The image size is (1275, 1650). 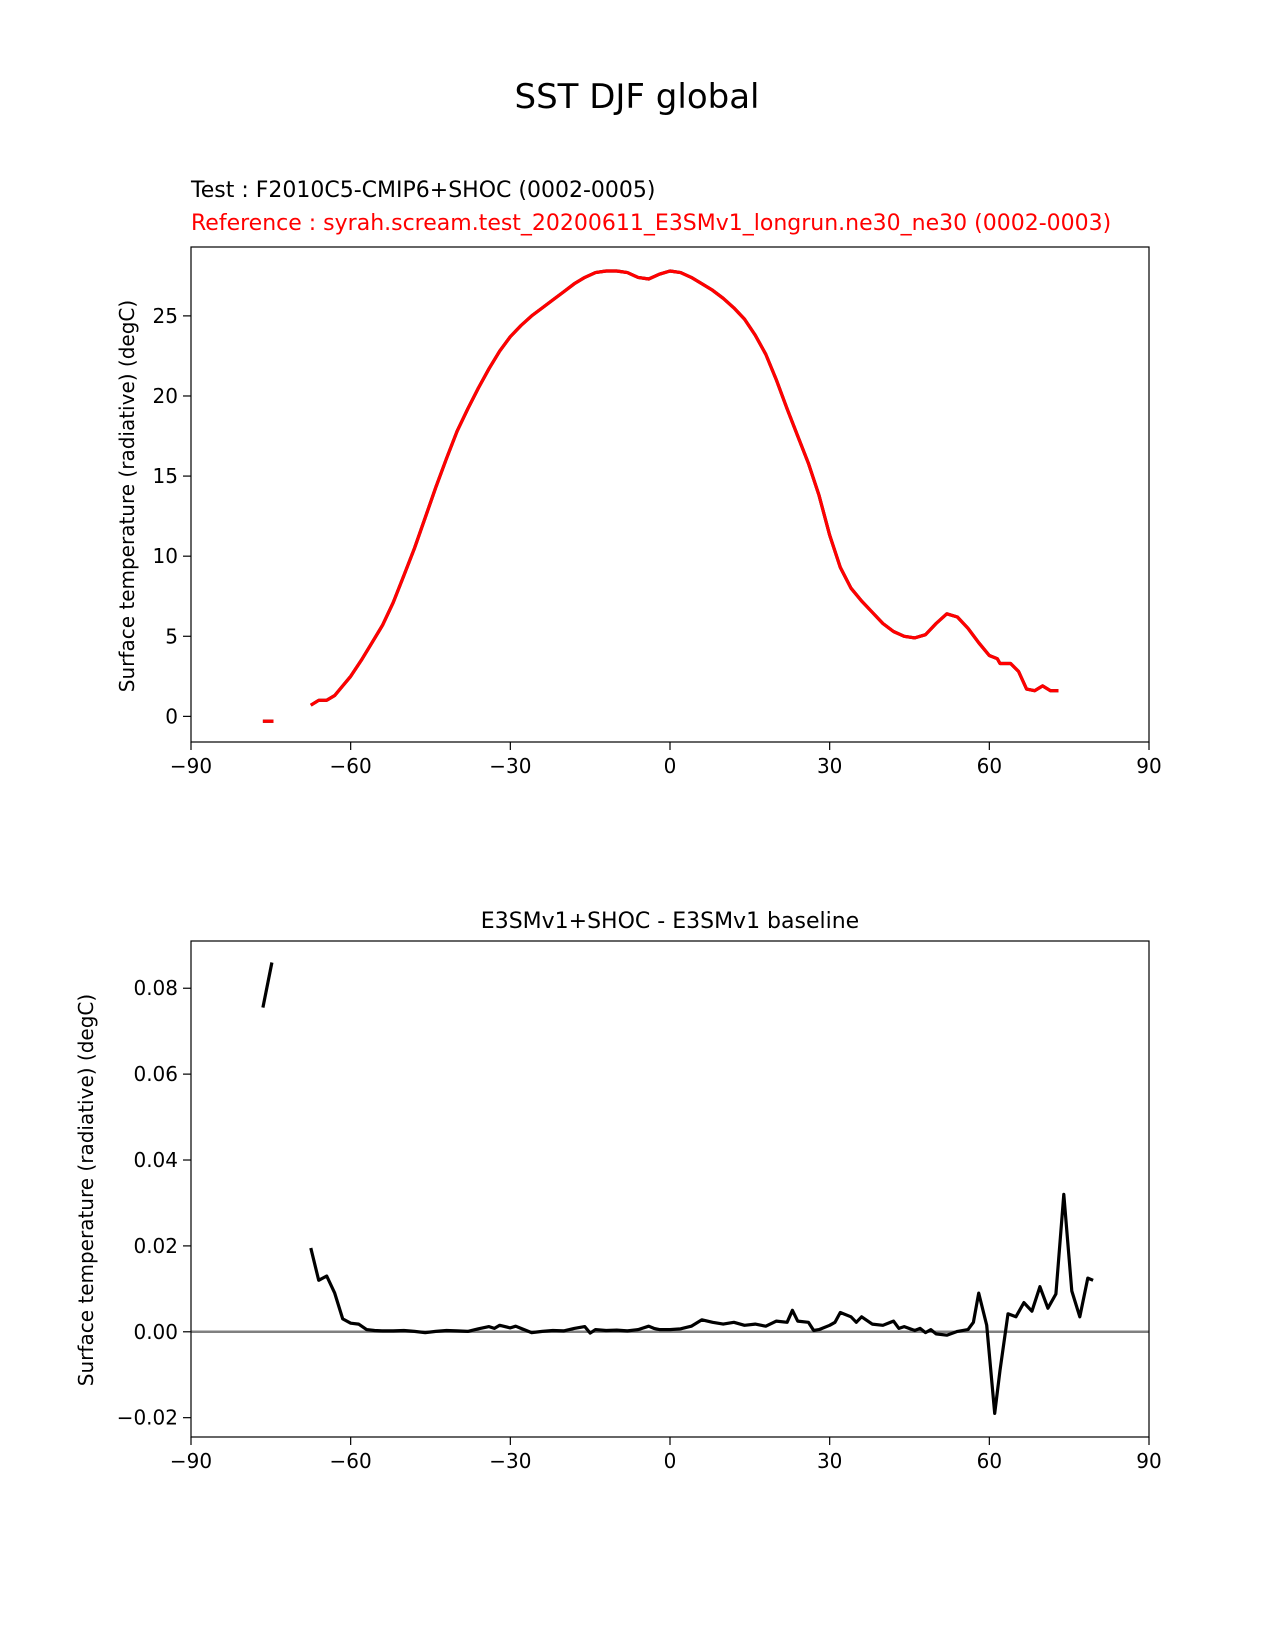 I want to click on top-y-tick-label: 25, so click(x=165, y=316).